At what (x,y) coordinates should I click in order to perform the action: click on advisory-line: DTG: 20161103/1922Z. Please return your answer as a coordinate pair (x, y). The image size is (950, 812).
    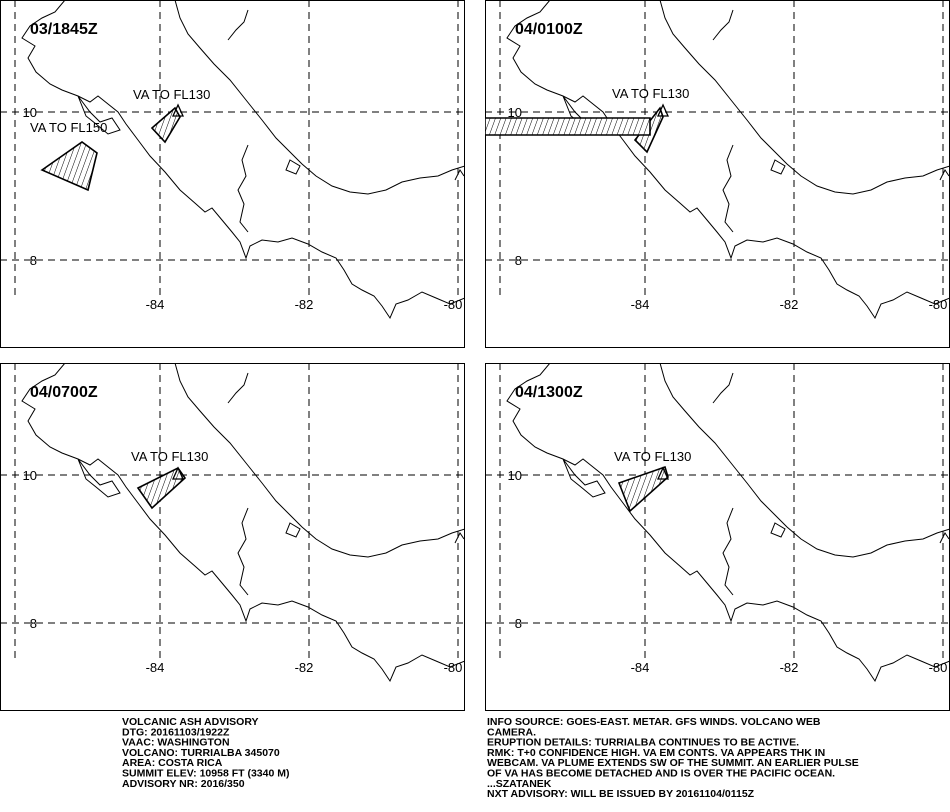
    Looking at the image, I should click on (176, 732).